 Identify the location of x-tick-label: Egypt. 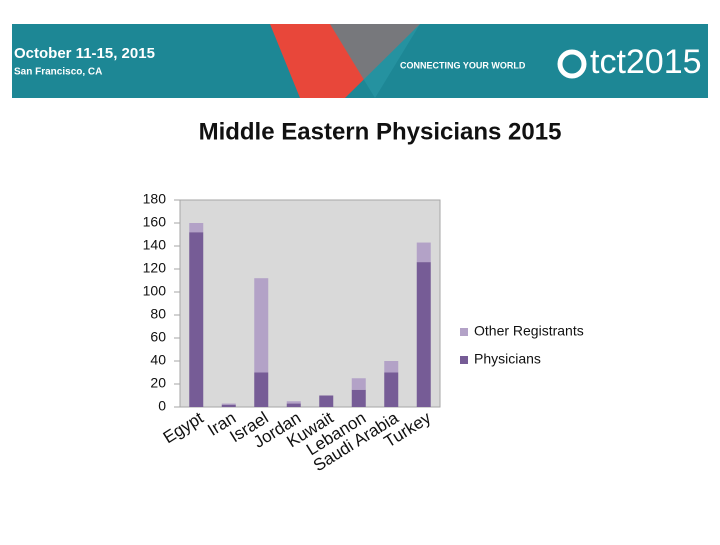
(183, 427).